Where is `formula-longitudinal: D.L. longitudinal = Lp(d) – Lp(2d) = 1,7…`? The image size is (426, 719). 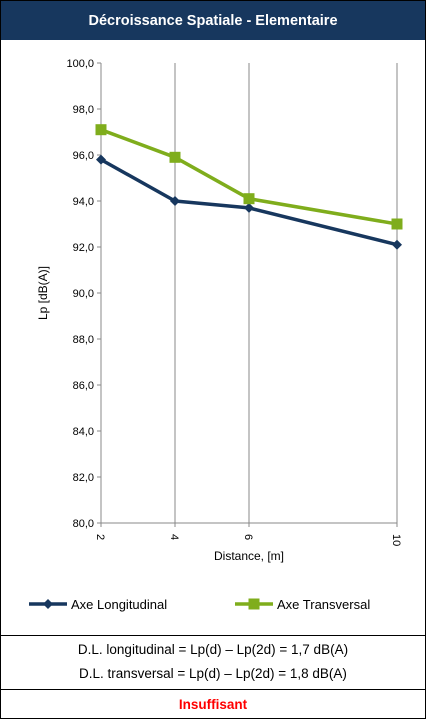 formula-longitudinal: D.L. longitudinal = Lp(d) – Lp(2d) = 1,7… is located at coordinates (213, 649).